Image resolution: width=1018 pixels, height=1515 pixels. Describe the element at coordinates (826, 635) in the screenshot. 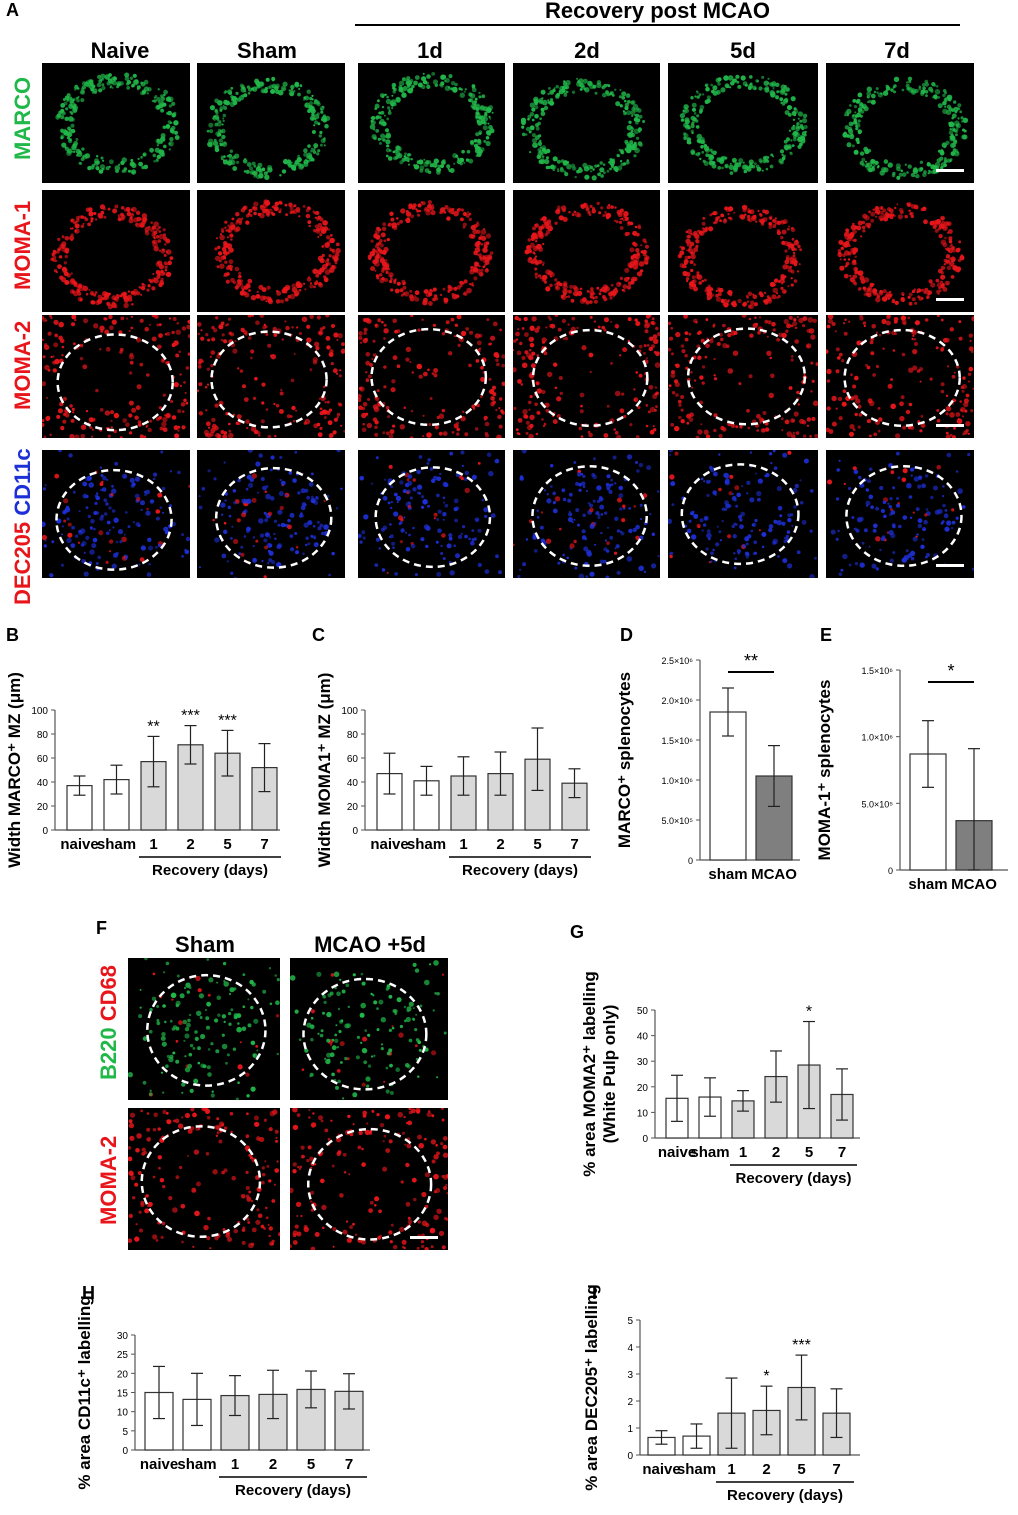

I see `panel-label-e: E` at that location.